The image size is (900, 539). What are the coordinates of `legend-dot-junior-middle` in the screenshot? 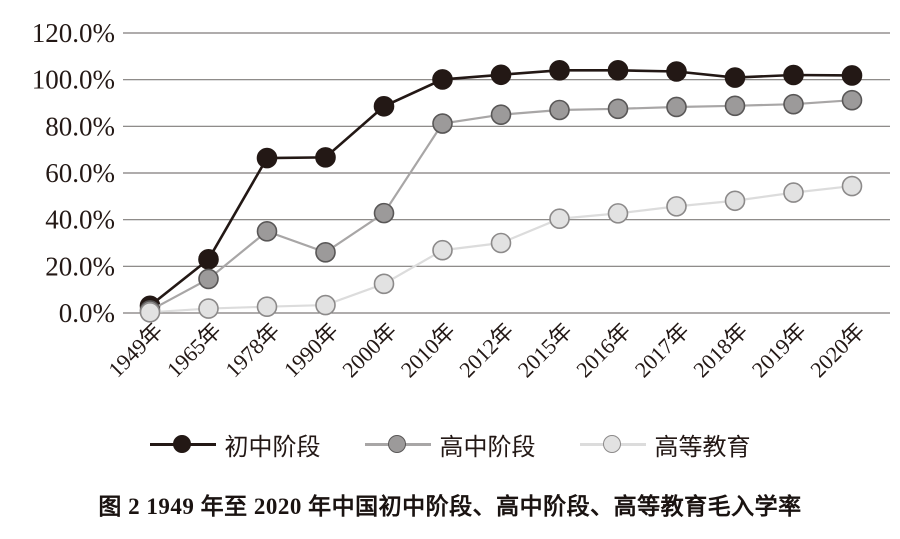 It's located at (181, 443).